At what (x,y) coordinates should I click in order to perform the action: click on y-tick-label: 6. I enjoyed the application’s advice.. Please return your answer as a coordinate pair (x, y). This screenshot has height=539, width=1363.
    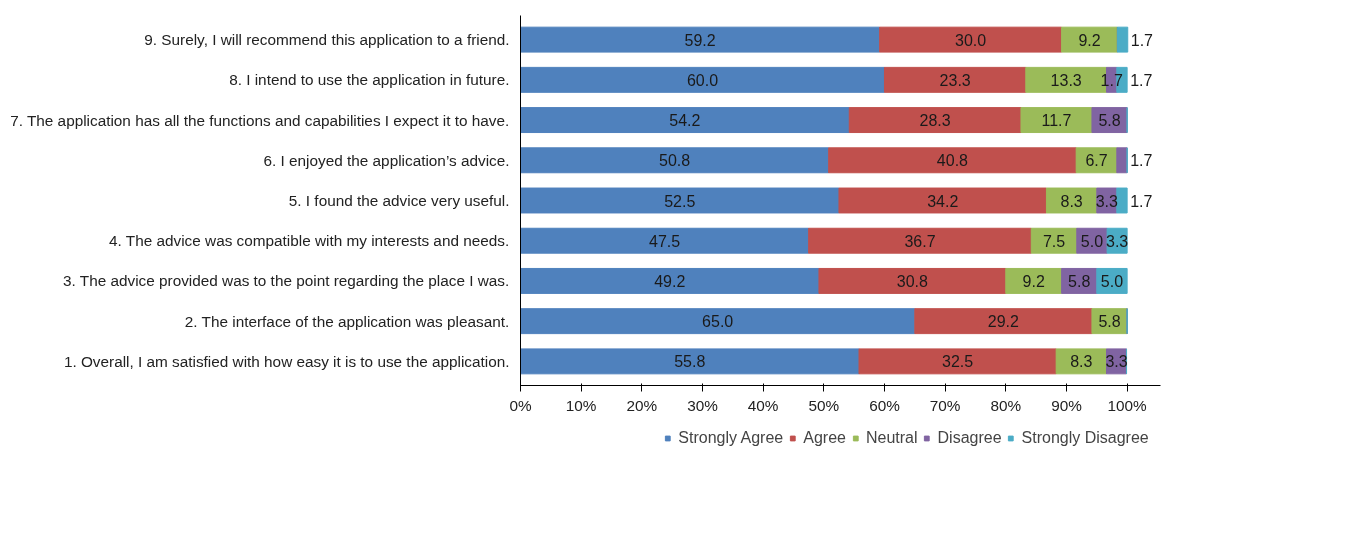
    Looking at the image, I should click on (386, 160).